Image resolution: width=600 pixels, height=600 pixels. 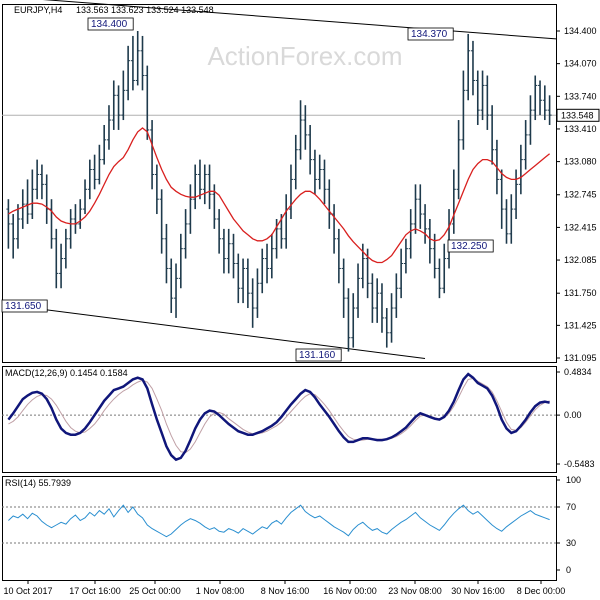 What do you see at coordinates (109, 24) in the screenshot?
I see `label-134400: 134.400` at bounding box center [109, 24].